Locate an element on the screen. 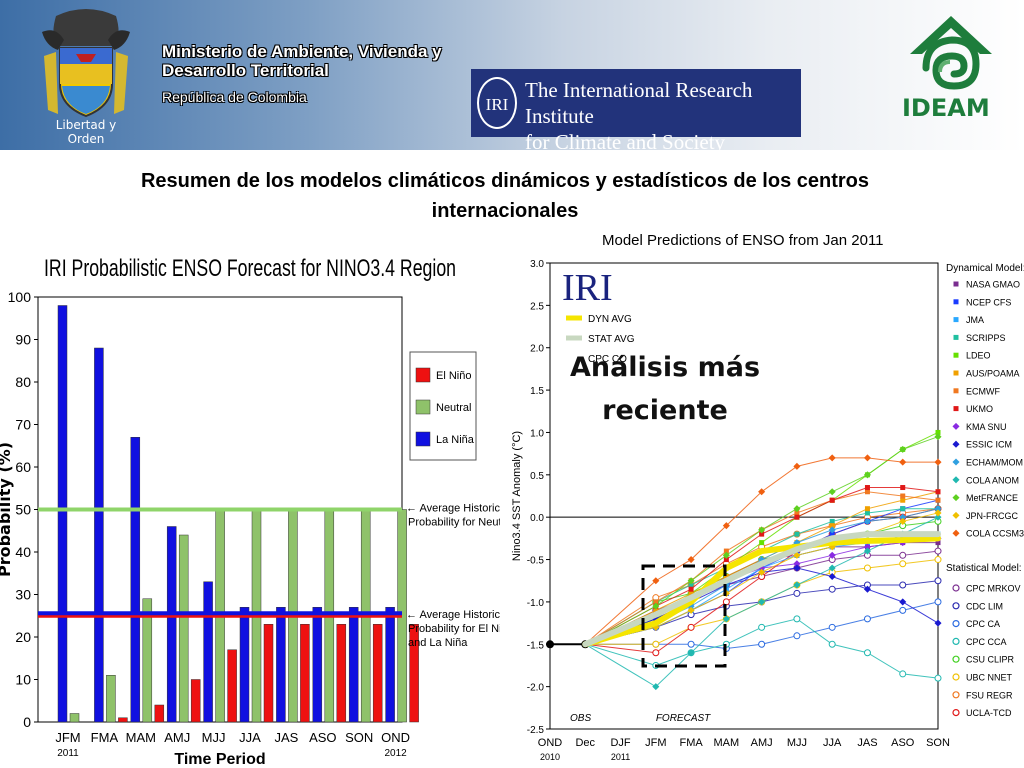 The width and height of the screenshot is (1024, 768). bar-lania-ond is located at coordinates (390, 665).